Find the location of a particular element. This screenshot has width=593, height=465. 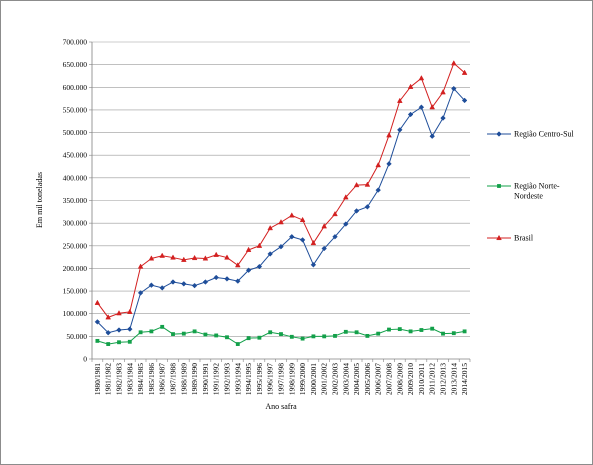

x-axis-title: Ano safra is located at coordinates (281, 406).